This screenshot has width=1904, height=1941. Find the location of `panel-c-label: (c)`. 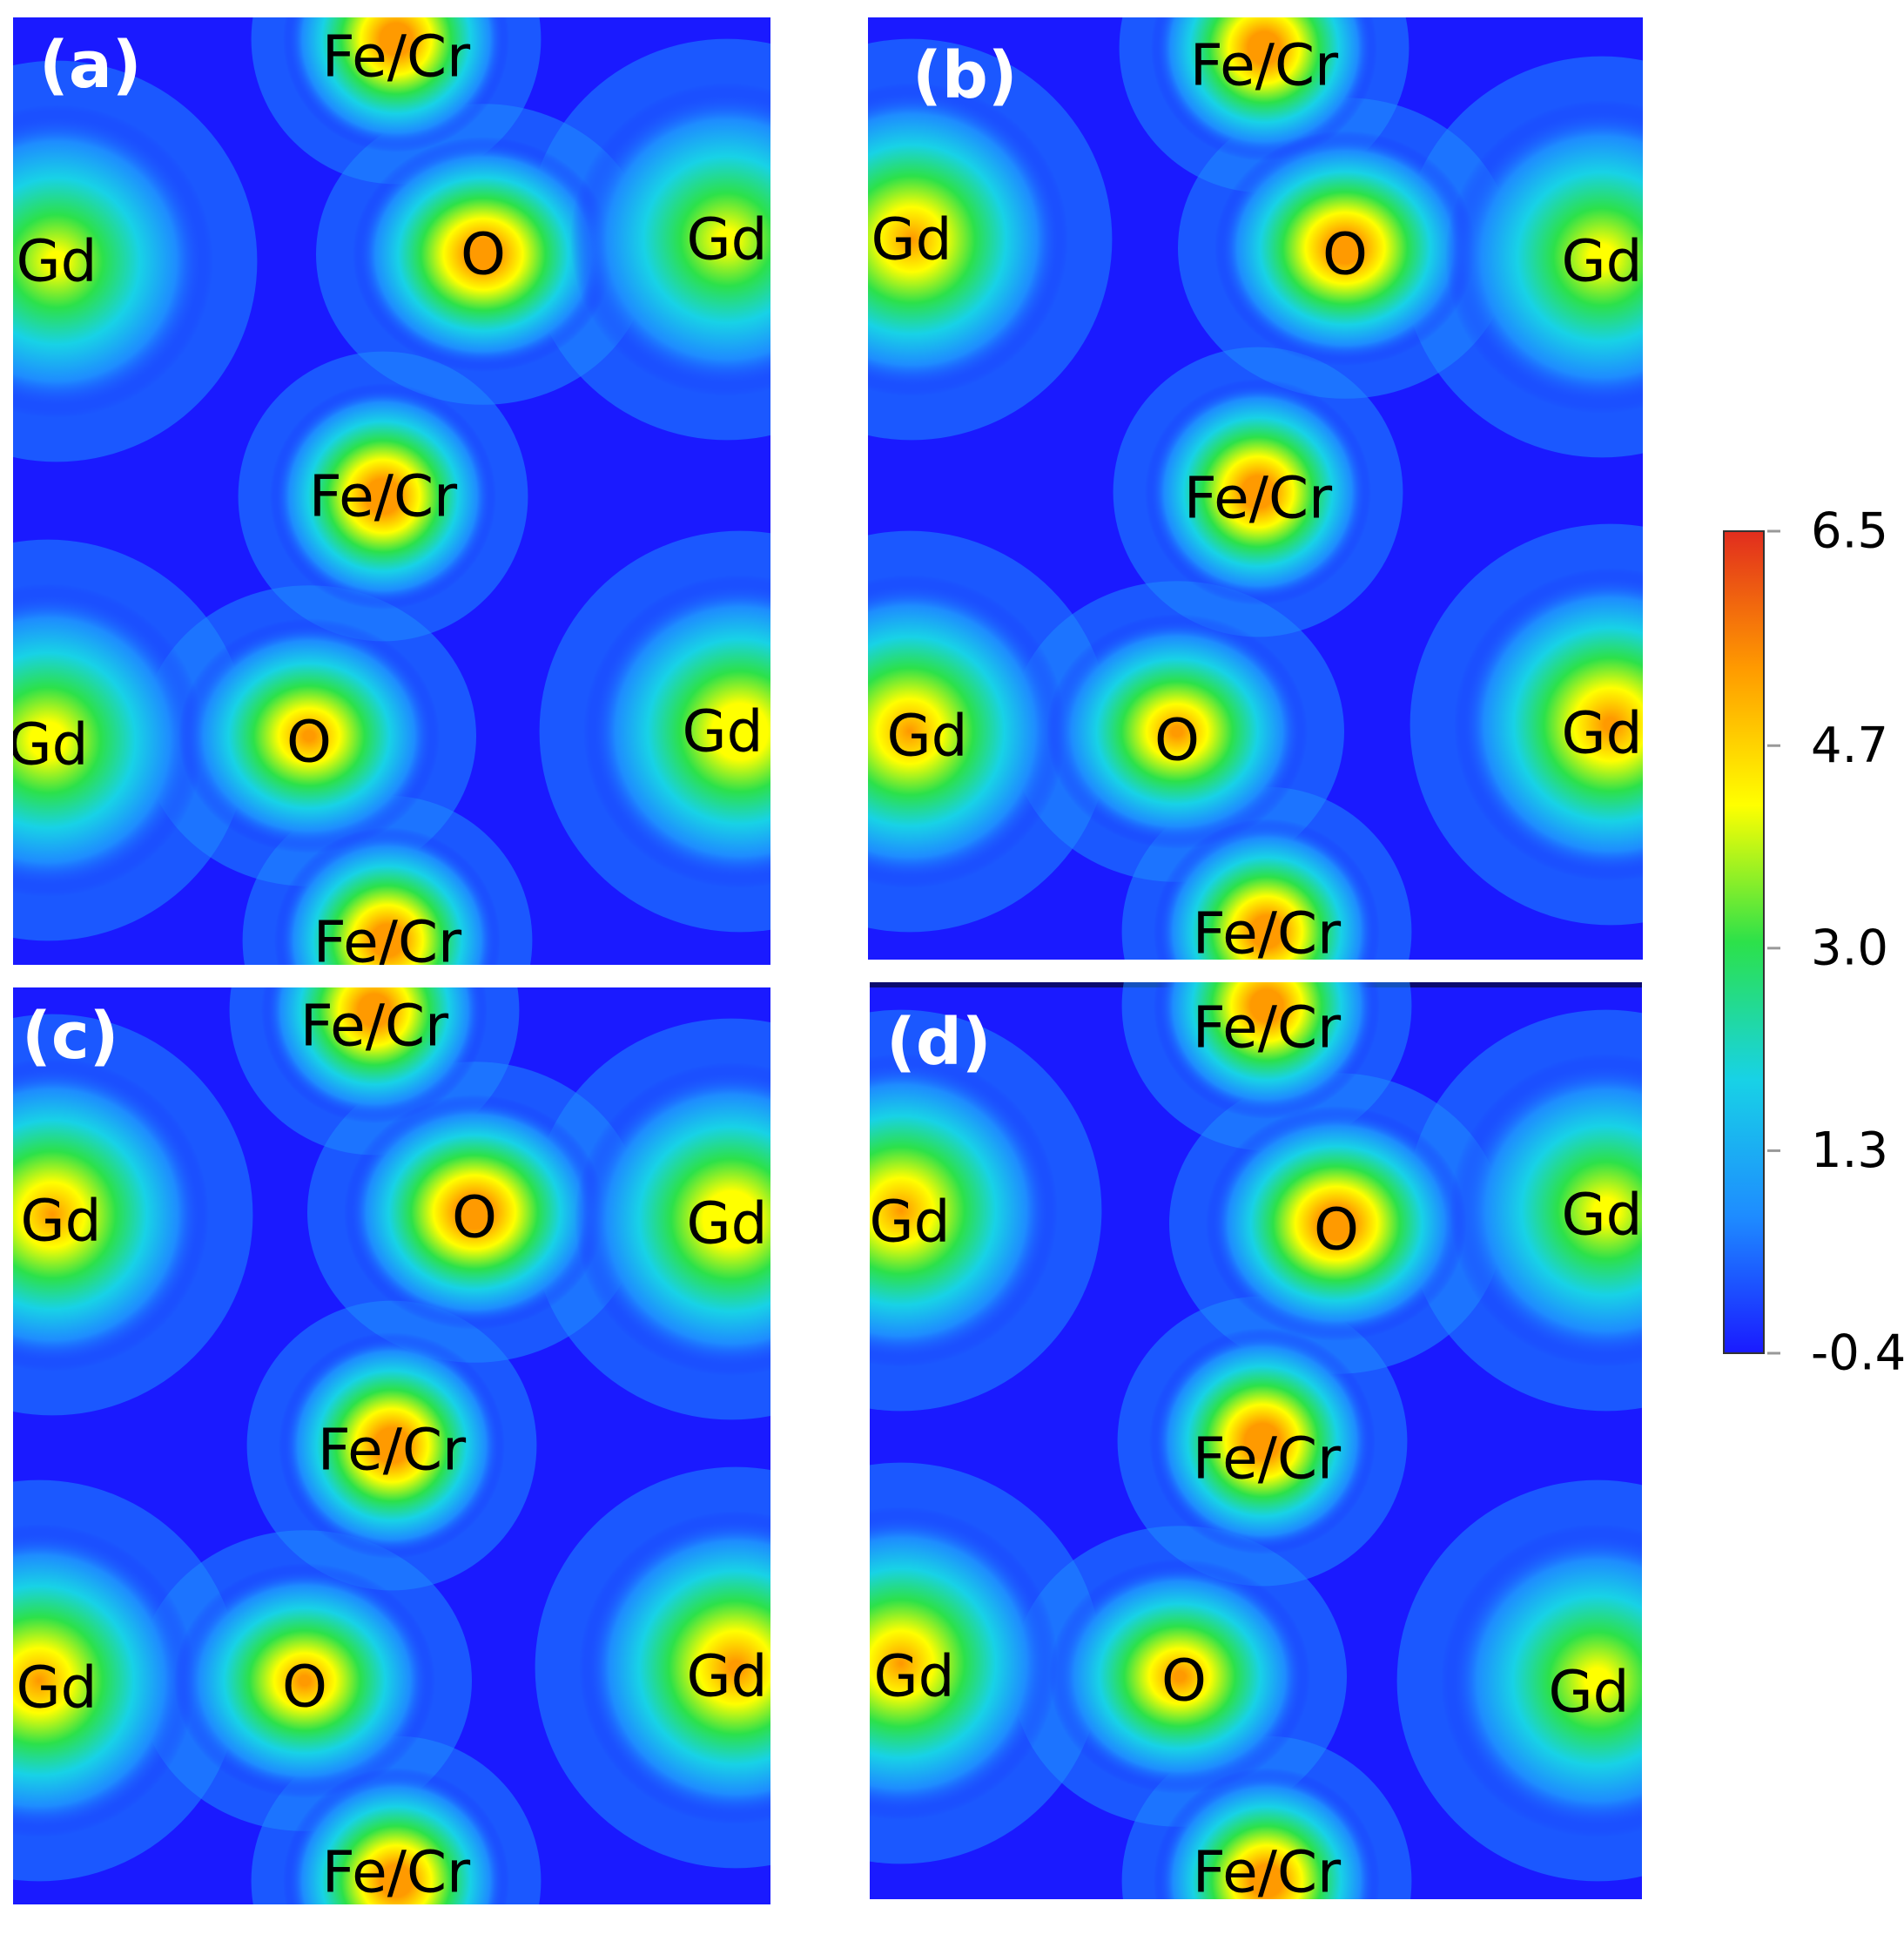

panel-c-label: (c) is located at coordinates (70, 1036).